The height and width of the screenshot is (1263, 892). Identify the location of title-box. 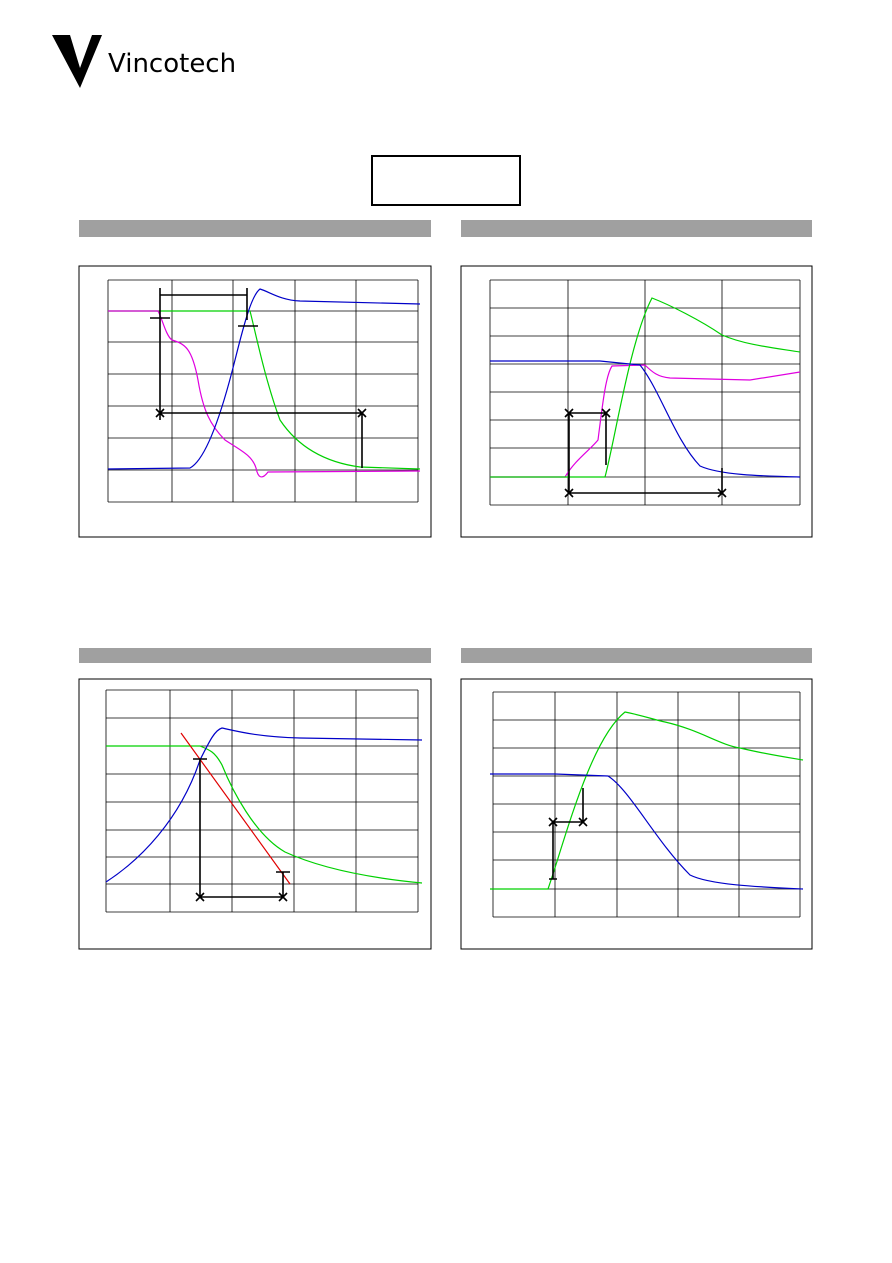
(446, 180).